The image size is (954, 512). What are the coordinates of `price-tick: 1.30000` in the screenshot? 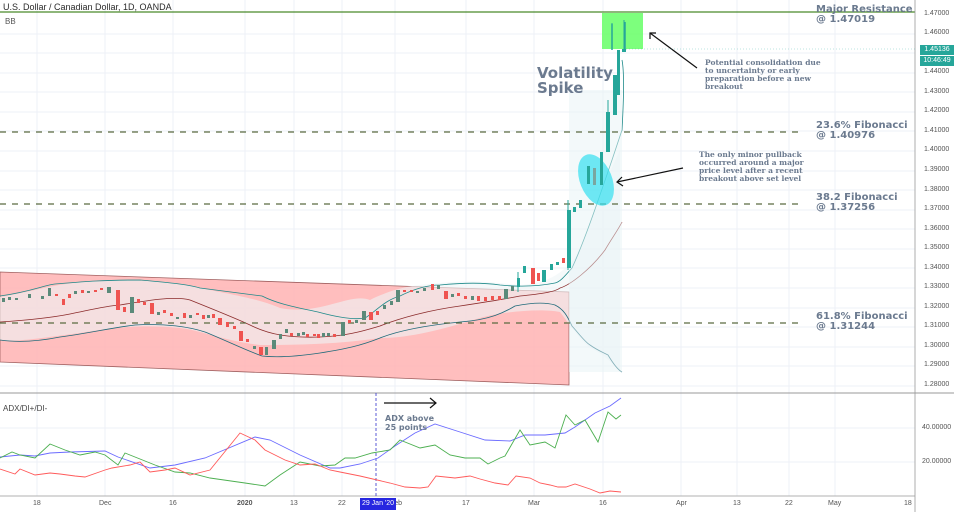 It's located at (937, 345).